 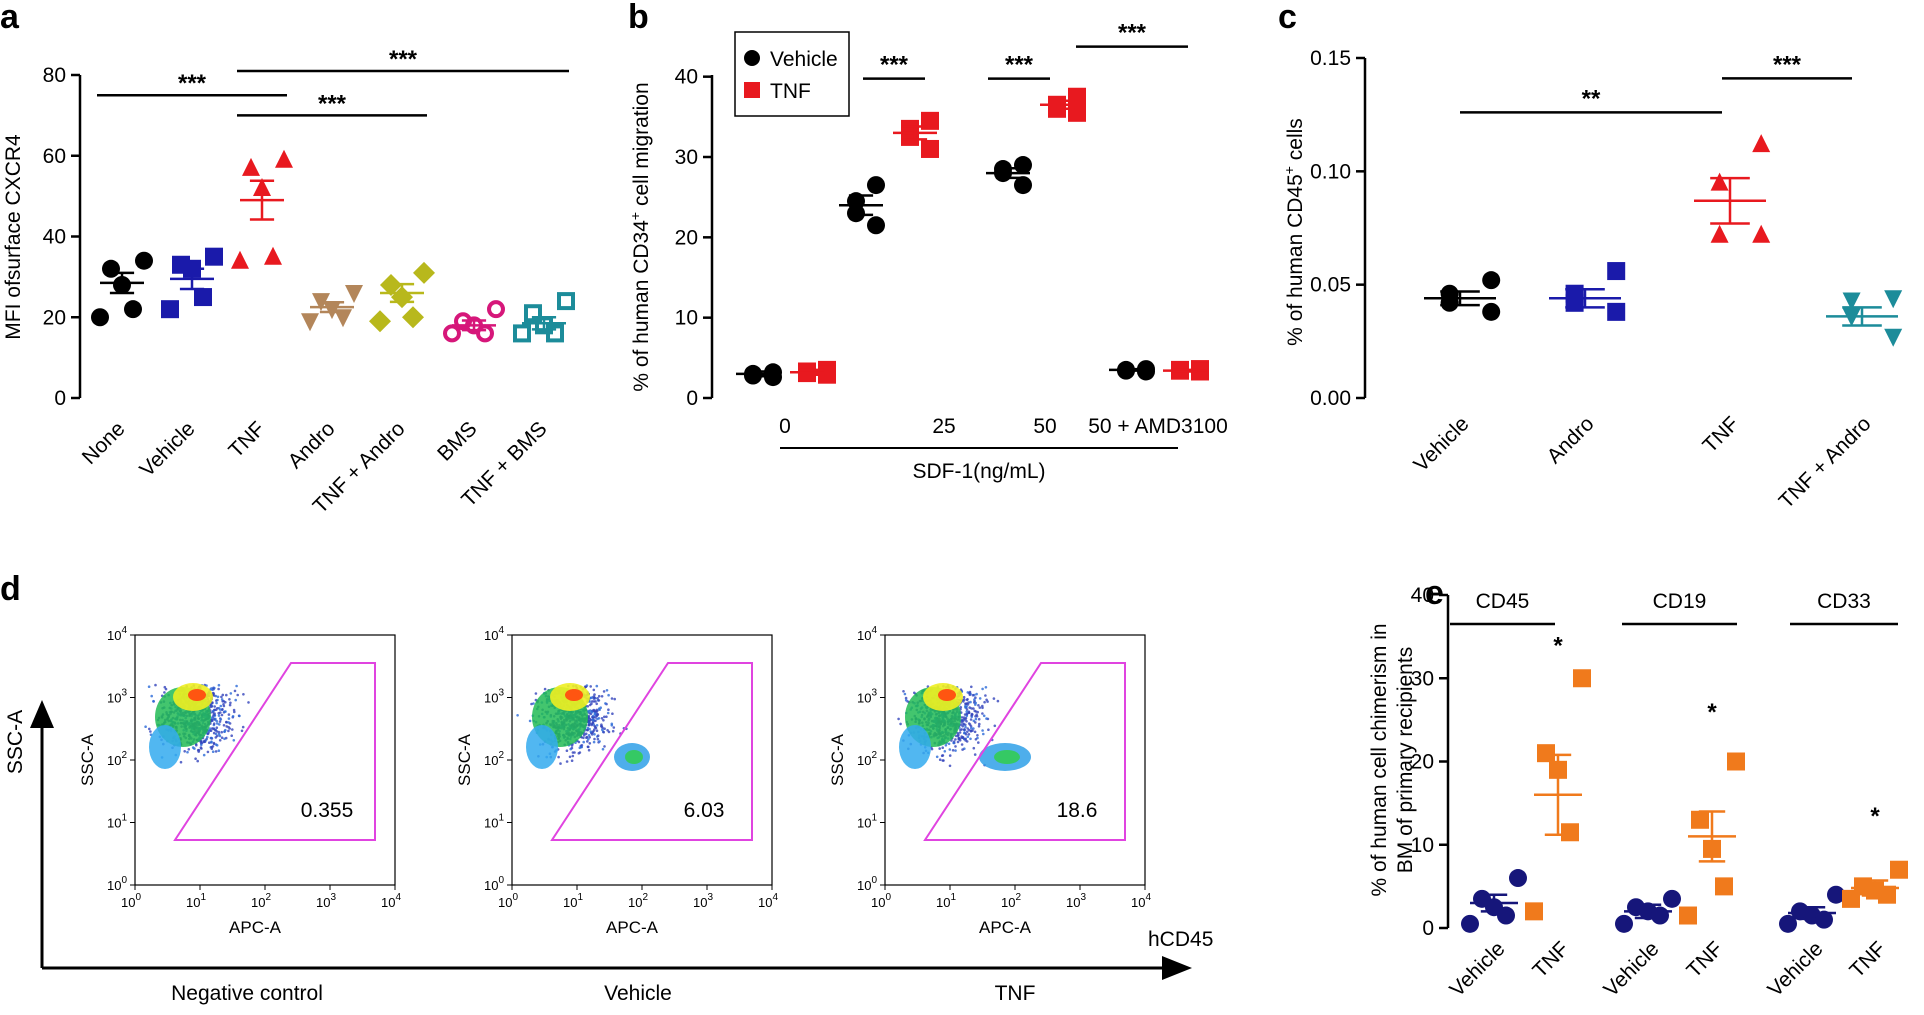 What do you see at coordinates (1076, 901) in the screenshot?
I see `flow-plot-2-xtick-label-3: 10³` at bounding box center [1076, 901].